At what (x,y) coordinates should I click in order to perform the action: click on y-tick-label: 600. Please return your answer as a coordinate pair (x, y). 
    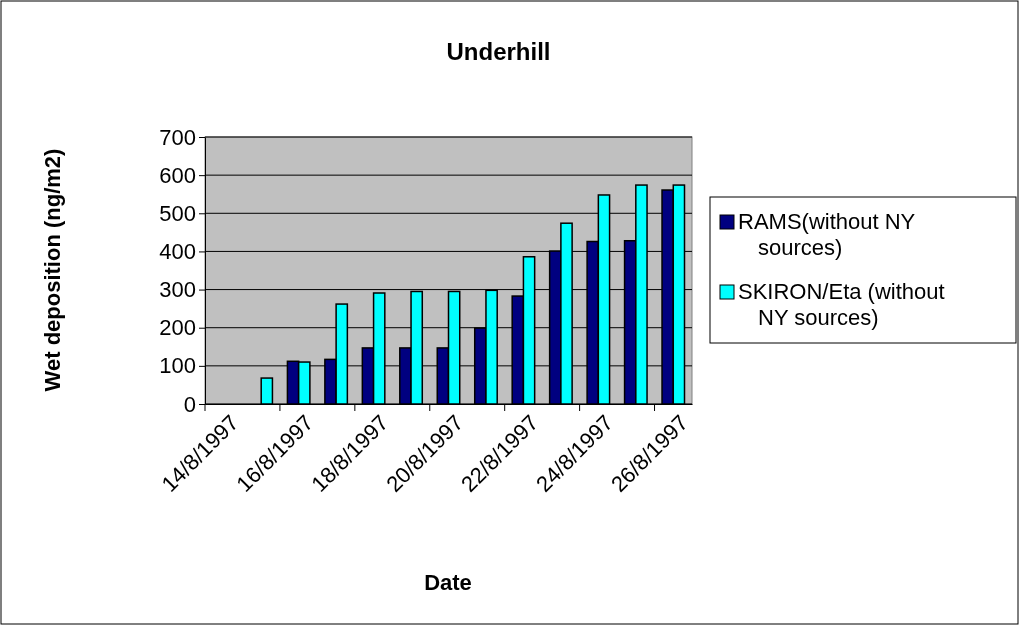
    Looking at the image, I should click on (177, 175).